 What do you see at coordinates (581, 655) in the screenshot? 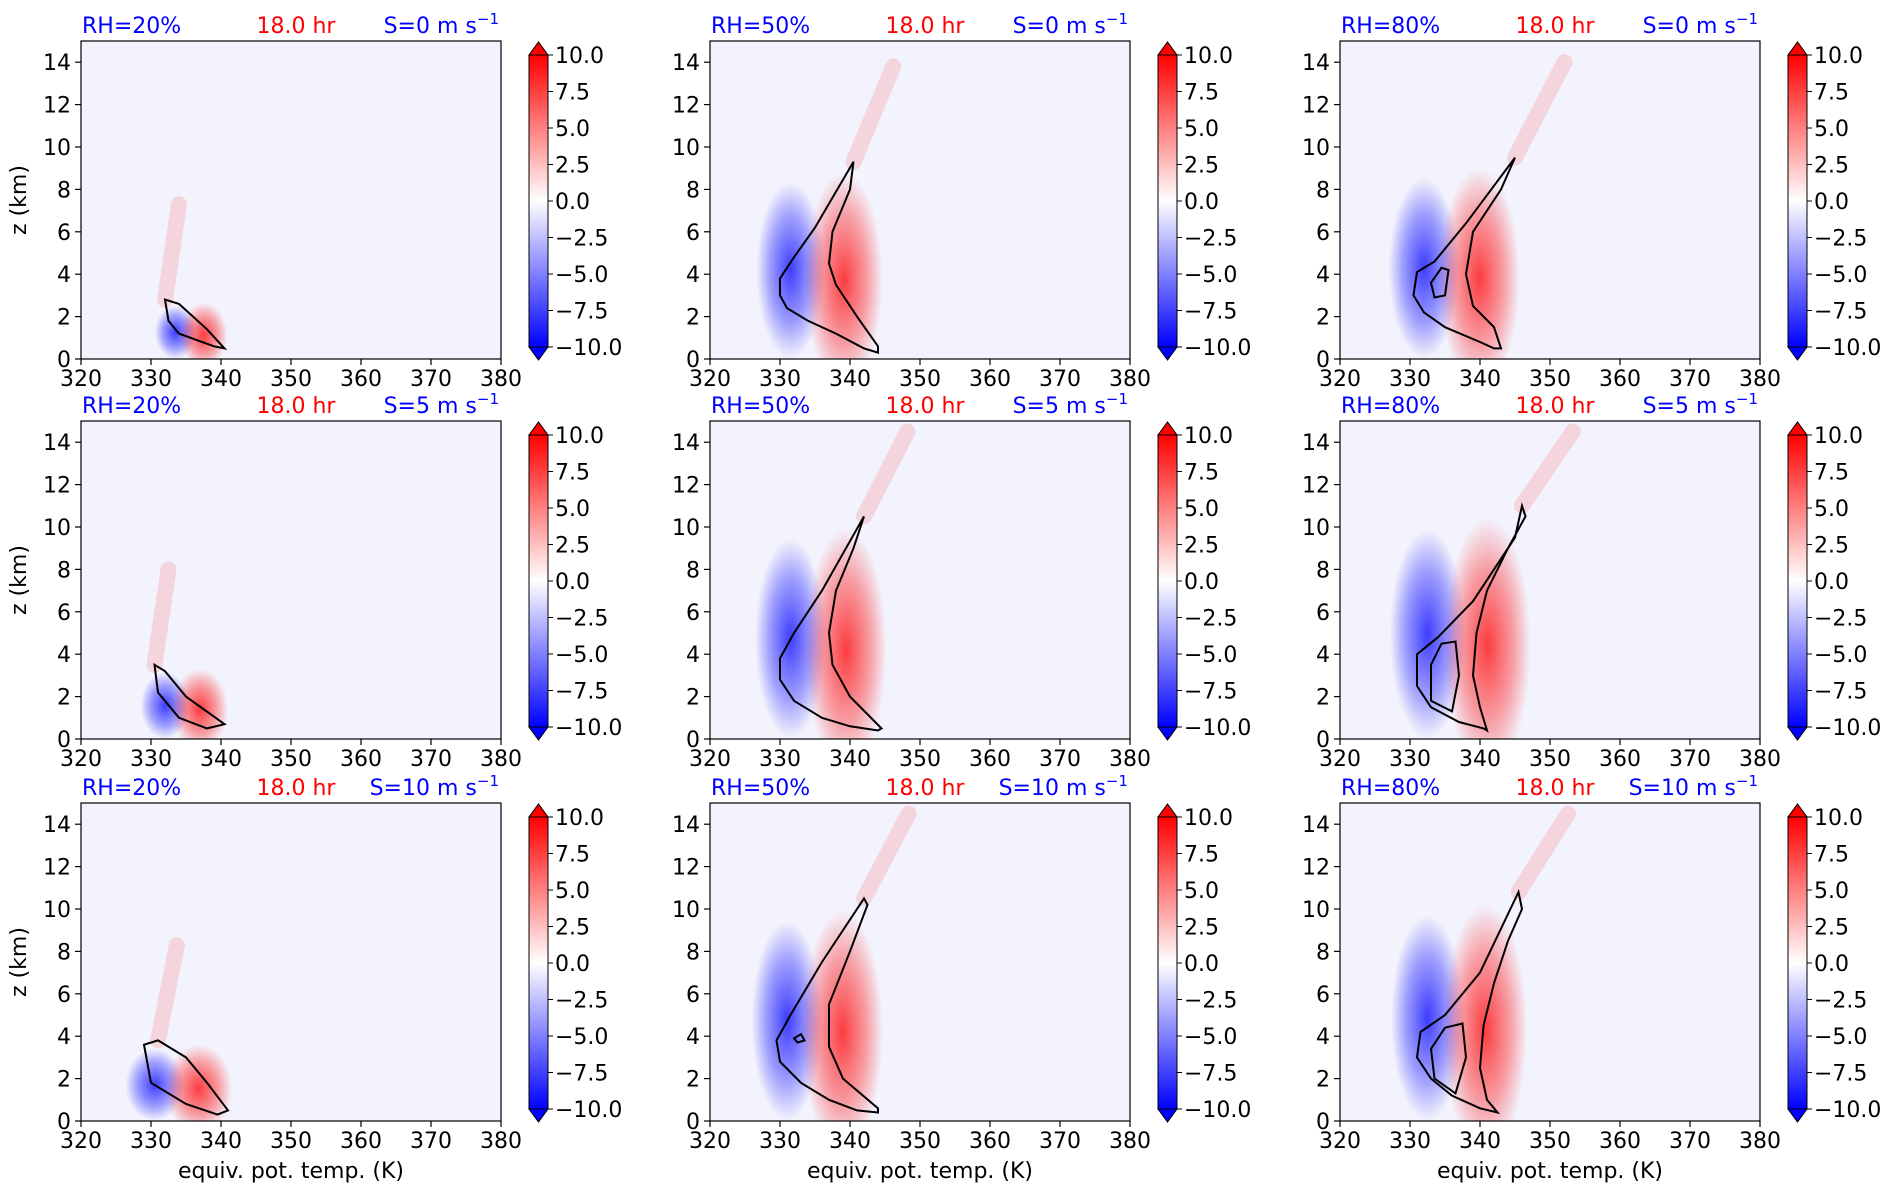
I see `colorbar-tick-label: −5.0` at bounding box center [581, 655].